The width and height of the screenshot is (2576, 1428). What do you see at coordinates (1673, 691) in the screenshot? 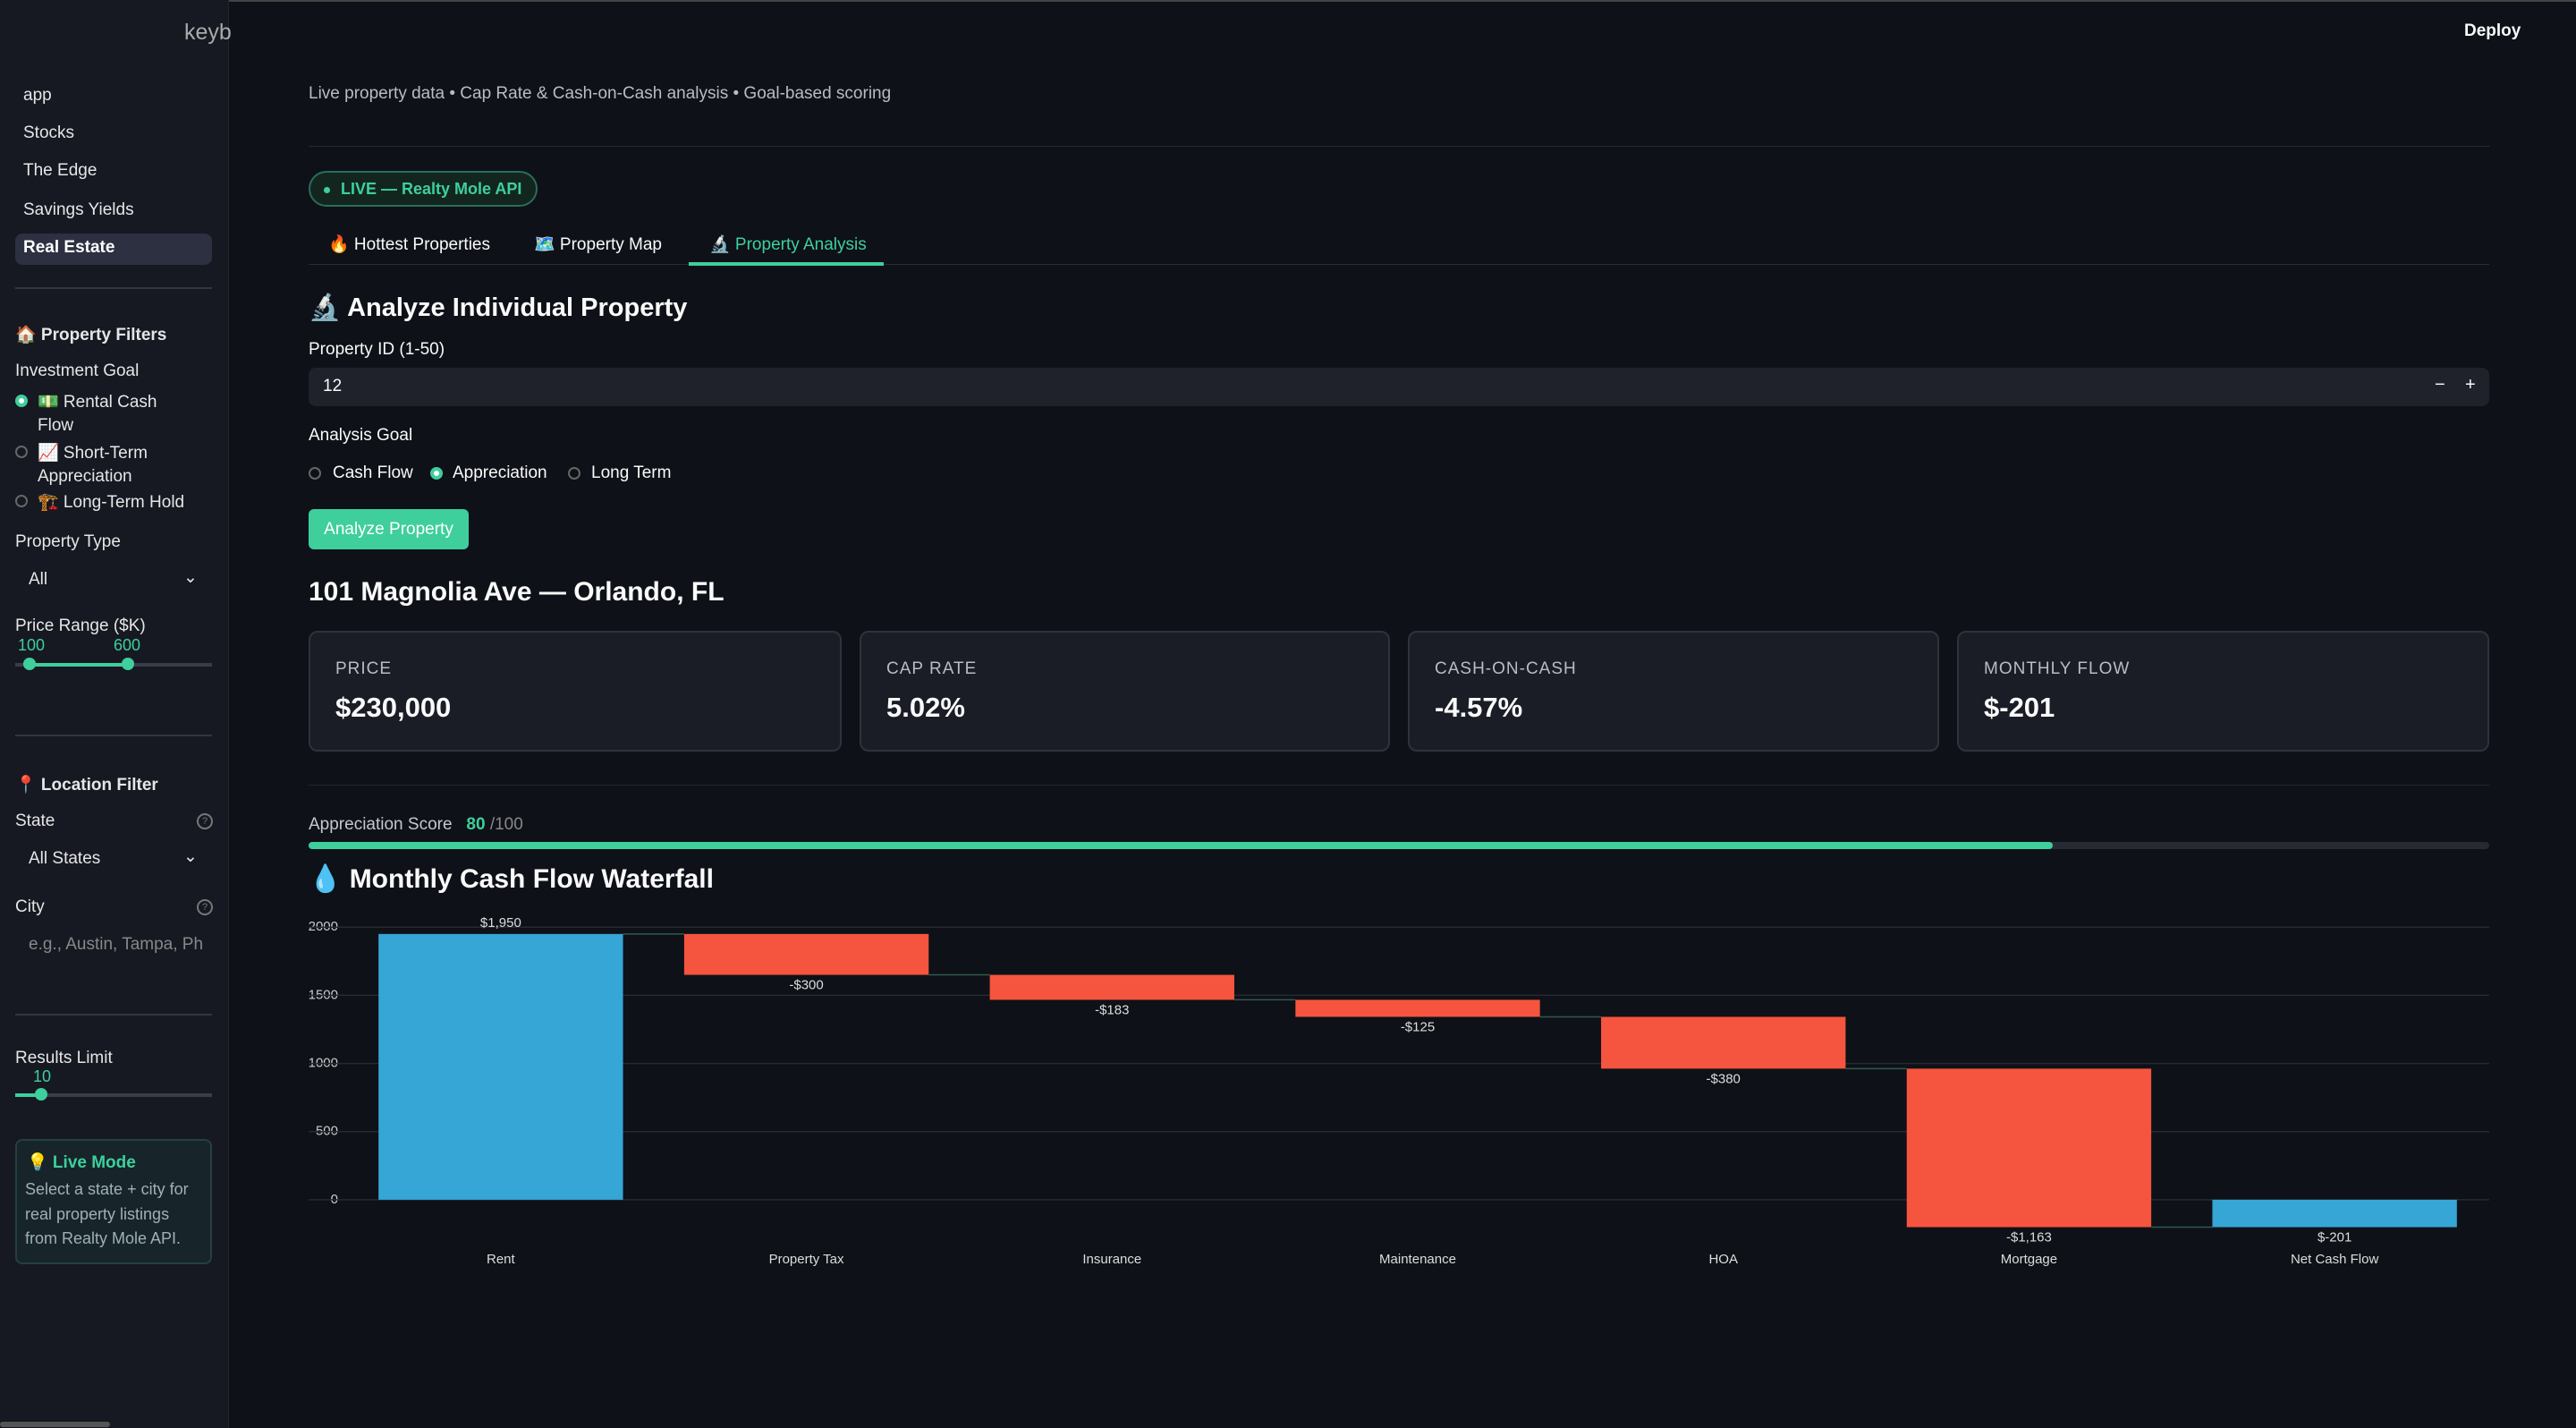
I see `metric-card: CASH-ON-CASH -4.57%` at bounding box center [1673, 691].